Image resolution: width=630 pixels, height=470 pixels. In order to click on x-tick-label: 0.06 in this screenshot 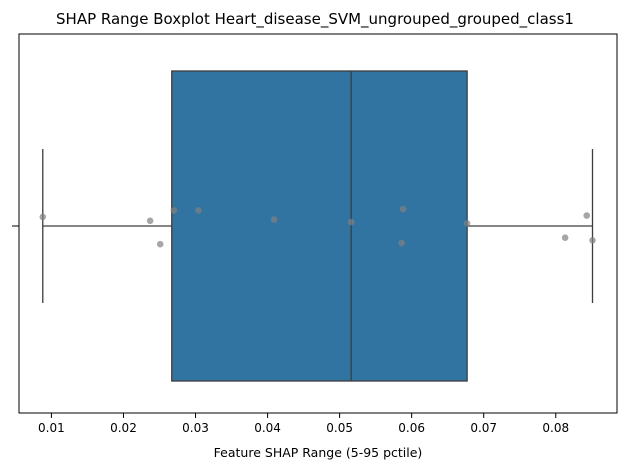, I will do `click(411, 428)`.